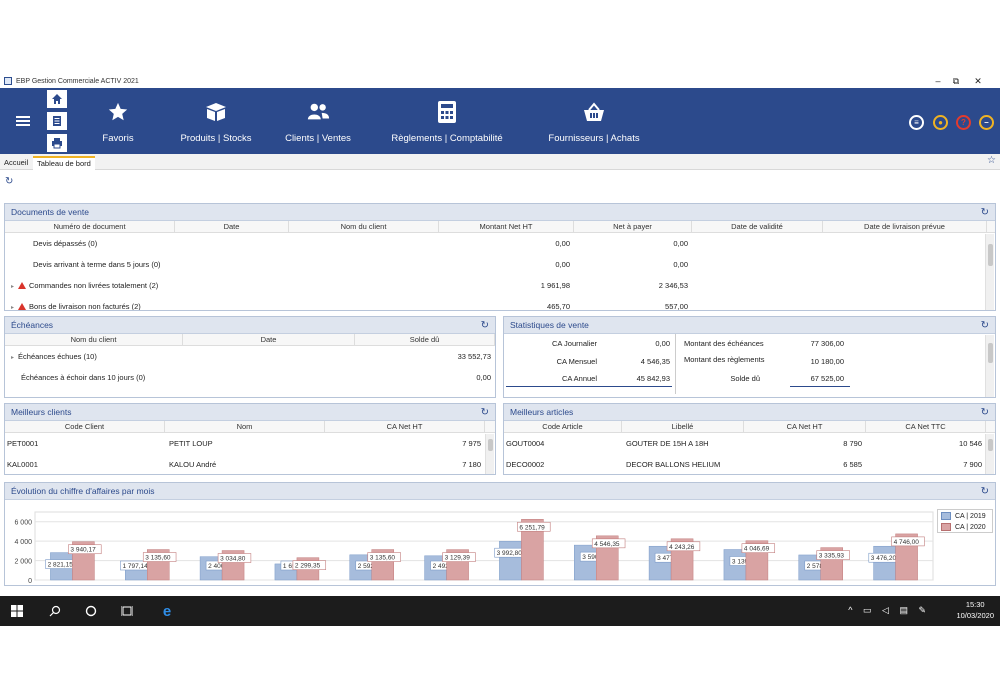 This screenshot has width=1000, height=700. What do you see at coordinates (318, 121) in the screenshot?
I see `nav-clients-ventes: Clients | Ventes` at bounding box center [318, 121].